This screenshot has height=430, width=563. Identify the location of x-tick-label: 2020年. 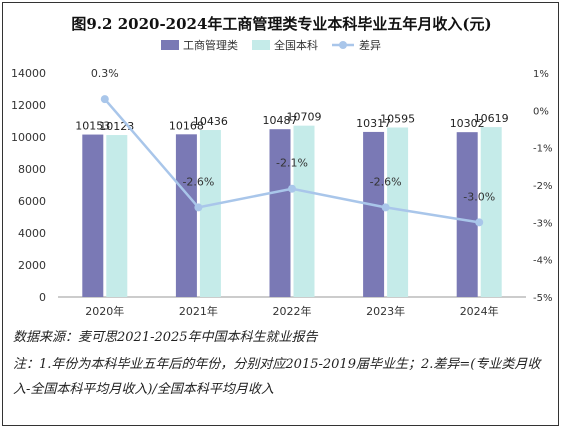
(104, 311).